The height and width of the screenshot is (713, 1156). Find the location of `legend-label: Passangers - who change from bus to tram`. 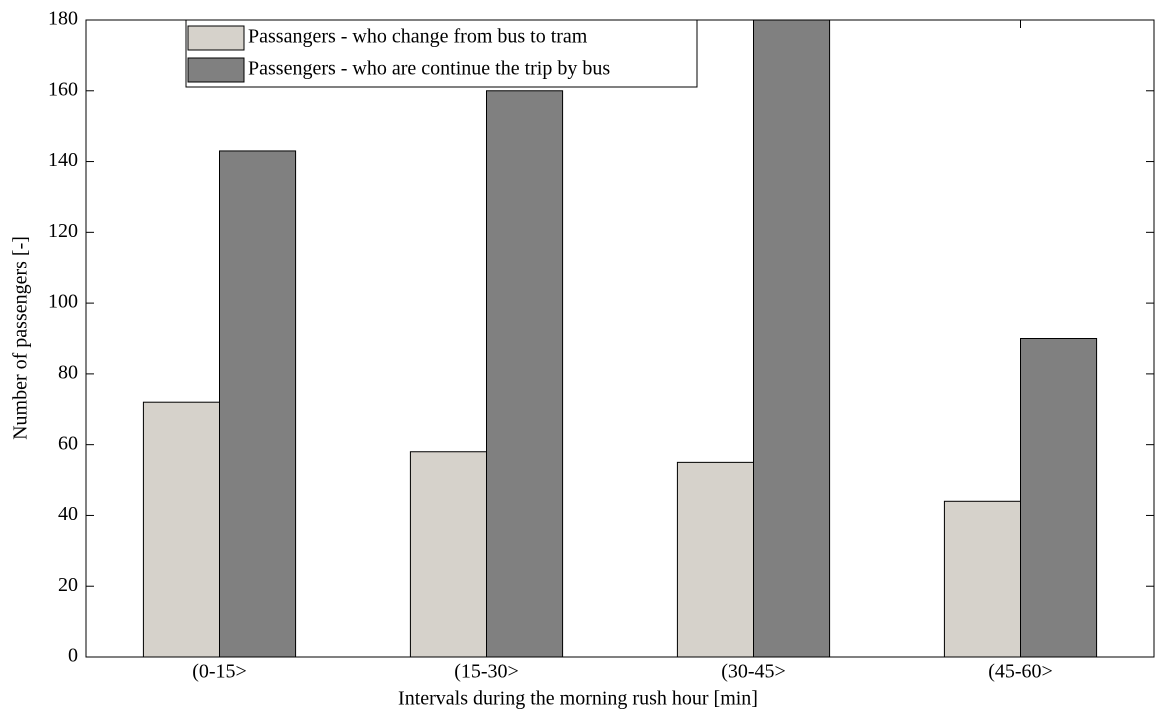

legend-label: Passangers - who change from bus to tram is located at coordinates (418, 37).